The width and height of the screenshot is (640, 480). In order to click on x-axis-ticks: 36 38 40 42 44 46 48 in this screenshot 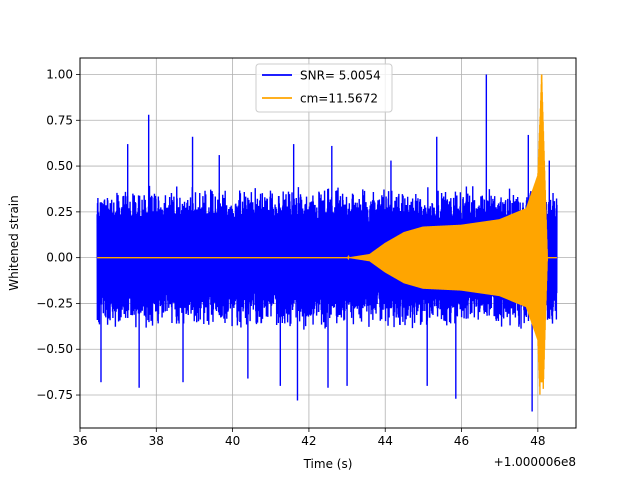, I will do `click(308, 438)`.